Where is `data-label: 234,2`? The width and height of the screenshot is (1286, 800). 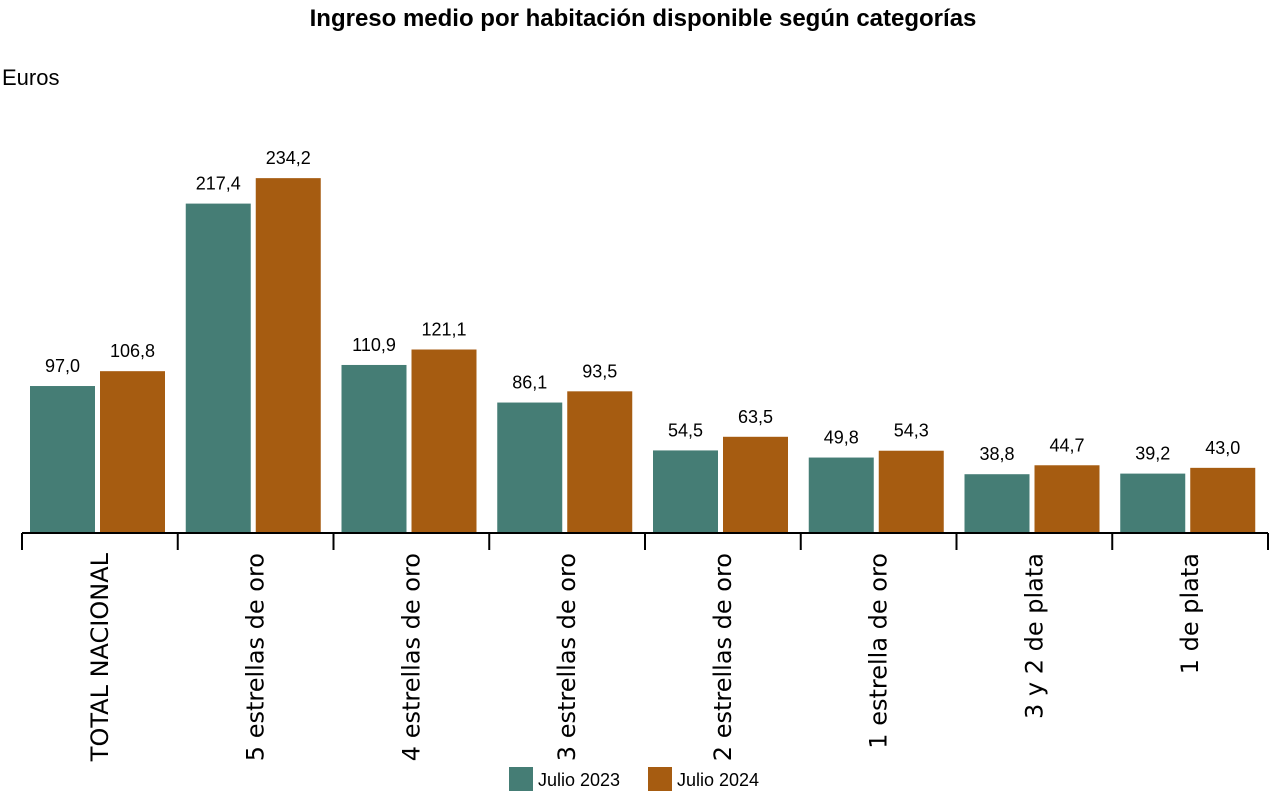
data-label: 234,2 is located at coordinates (288, 158).